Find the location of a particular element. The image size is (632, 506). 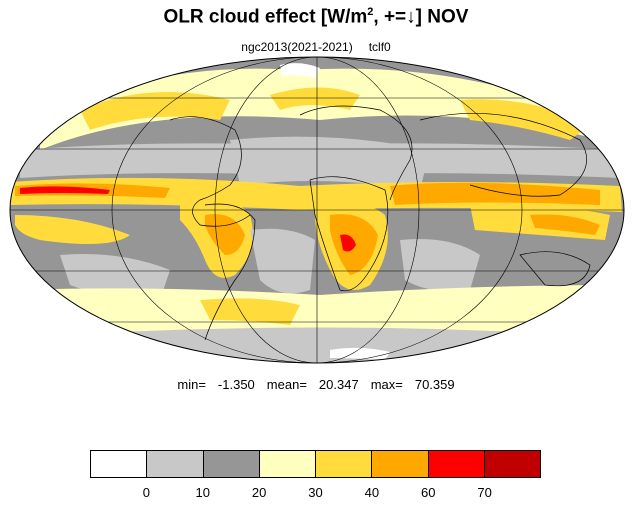

colorbar-tick-label: 70 is located at coordinates (484, 492).